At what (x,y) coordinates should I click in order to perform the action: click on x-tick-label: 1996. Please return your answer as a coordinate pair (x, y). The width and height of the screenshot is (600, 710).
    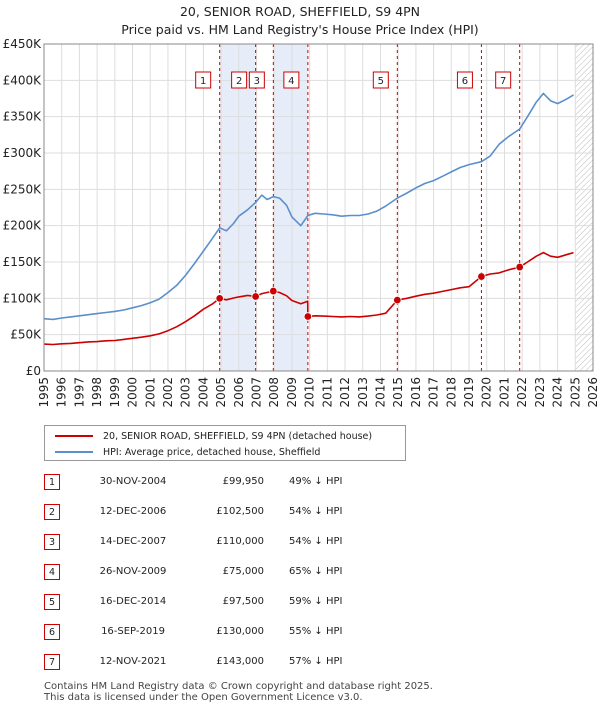
    Looking at the image, I should click on (62, 392).